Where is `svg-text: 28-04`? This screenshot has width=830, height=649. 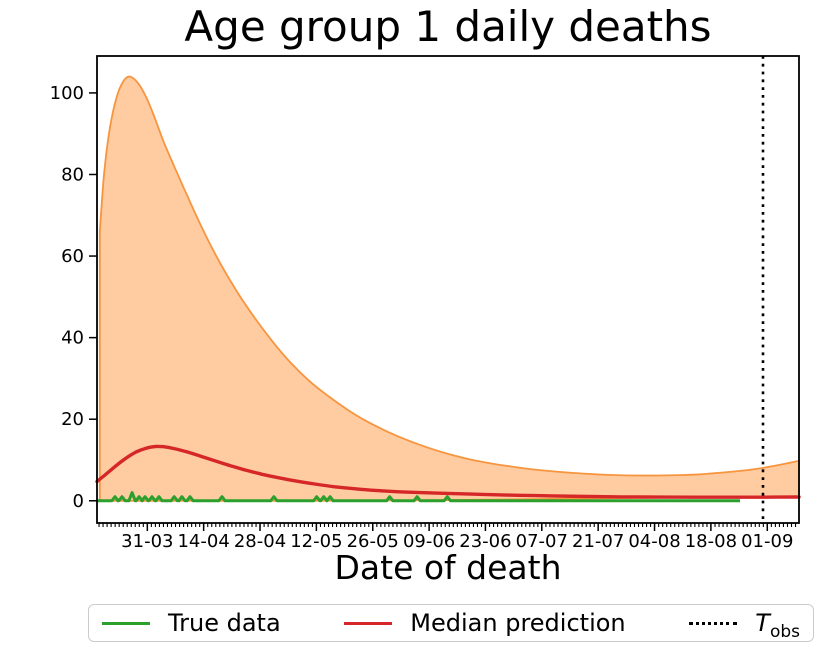
svg-text: 28-04 is located at coordinates (260, 541).